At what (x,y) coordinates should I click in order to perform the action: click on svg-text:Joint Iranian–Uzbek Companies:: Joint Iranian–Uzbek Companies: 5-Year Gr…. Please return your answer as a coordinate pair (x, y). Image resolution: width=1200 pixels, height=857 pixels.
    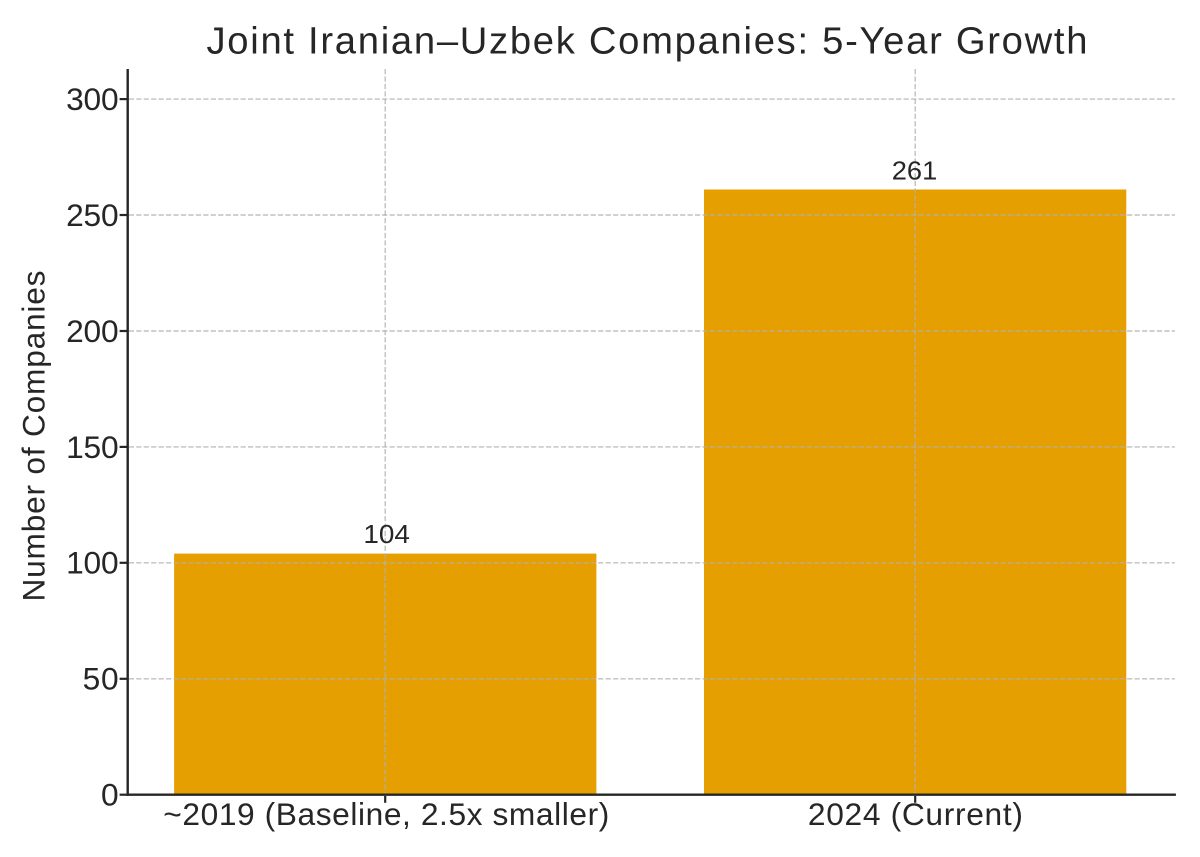
    Looking at the image, I should click on (647, 41).